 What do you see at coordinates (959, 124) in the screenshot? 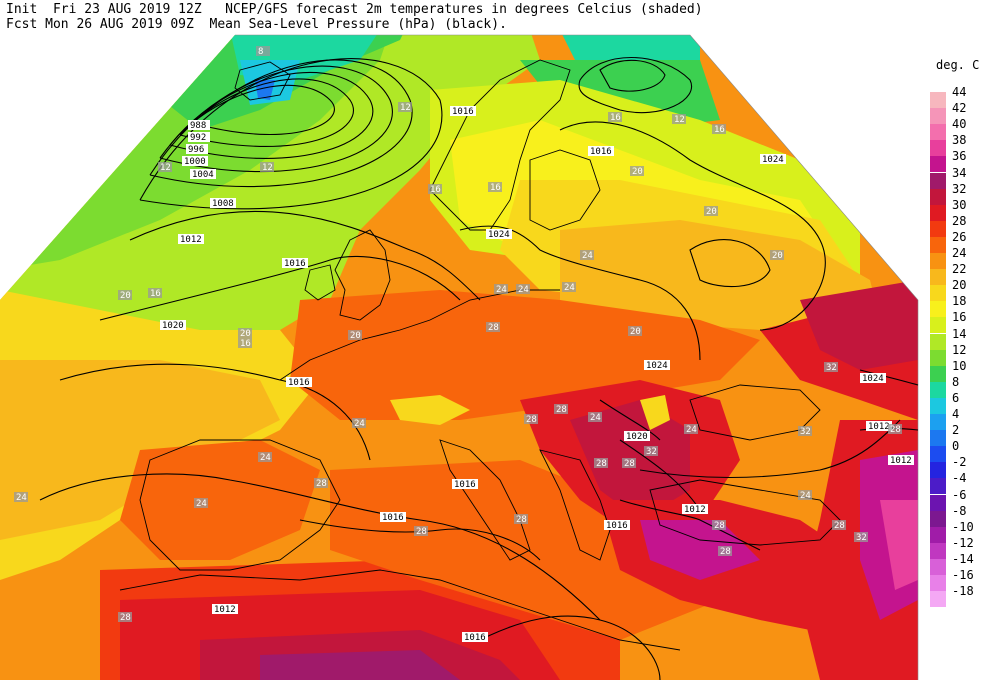
I see `legend-label: 40` at bounding box center [959, 124].